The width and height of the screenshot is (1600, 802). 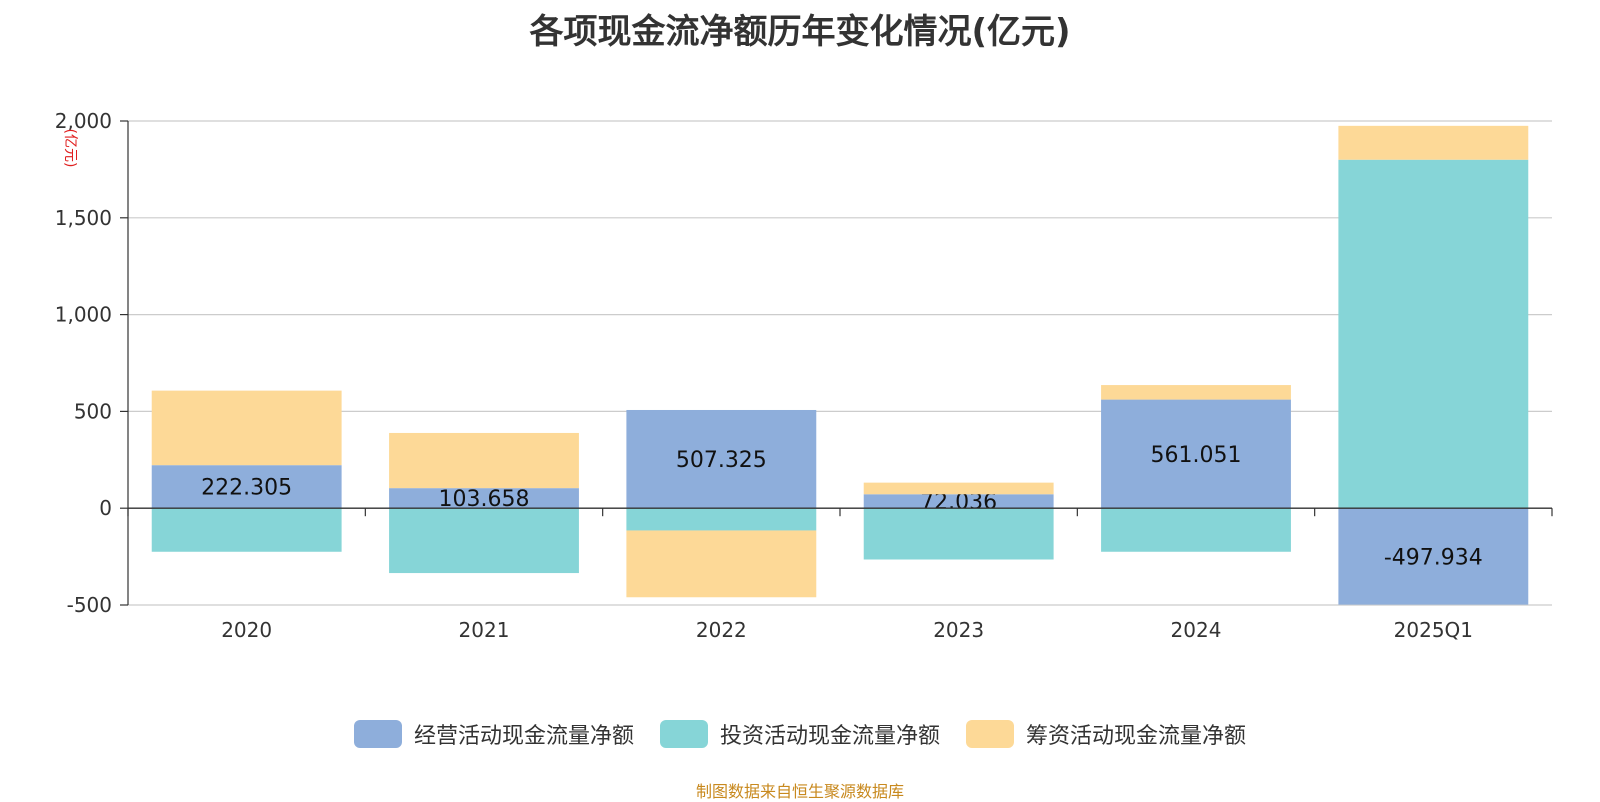 What do you see at coordinates (829, 736) in the screenshot?
I see `legend-label: 投资活动现金流量净额` at bounding box center [829, 736].